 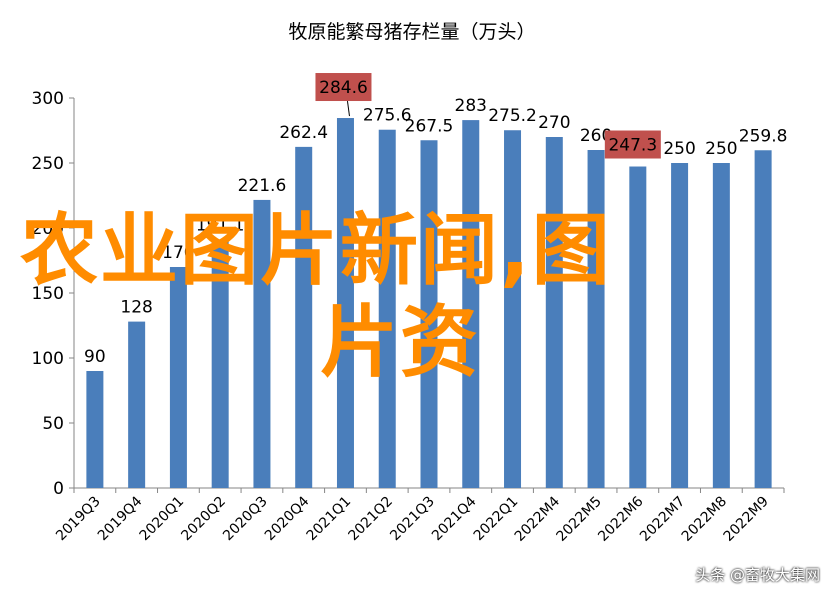 I want to click on y-tick-label: 200, so click(x=48, y=229).